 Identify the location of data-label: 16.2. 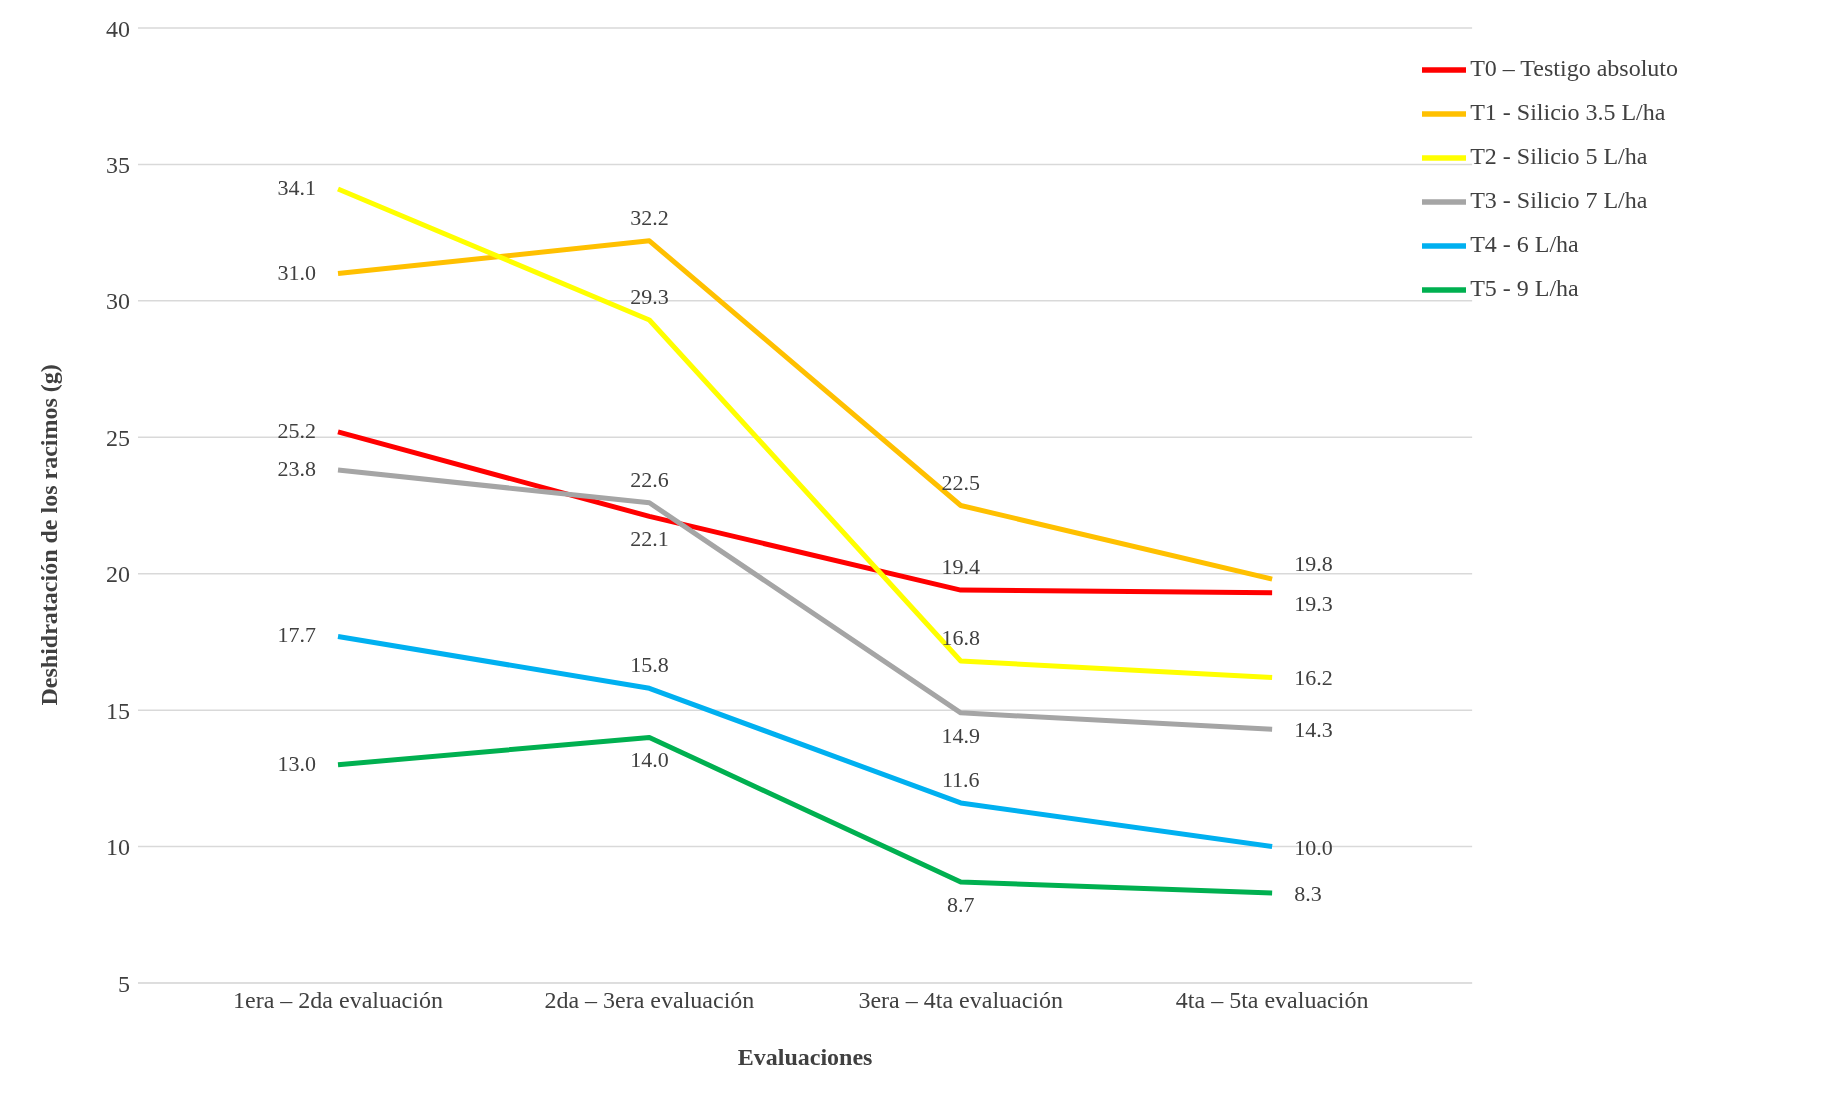
(1313, 678).